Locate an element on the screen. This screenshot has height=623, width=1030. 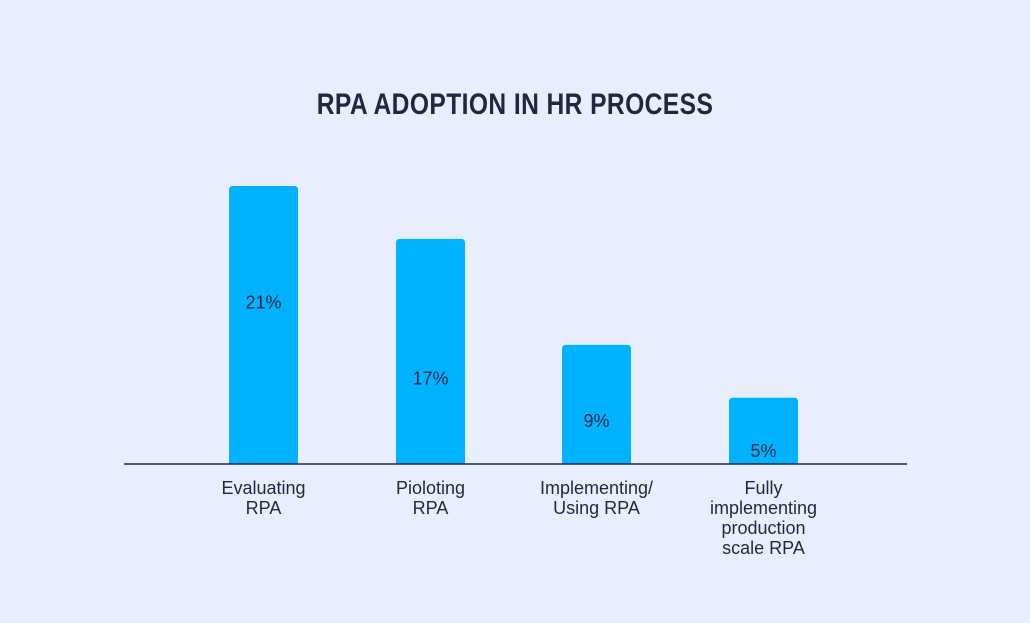
x-tick-label-line: Implementing/ is located at coordinates (596, 488).